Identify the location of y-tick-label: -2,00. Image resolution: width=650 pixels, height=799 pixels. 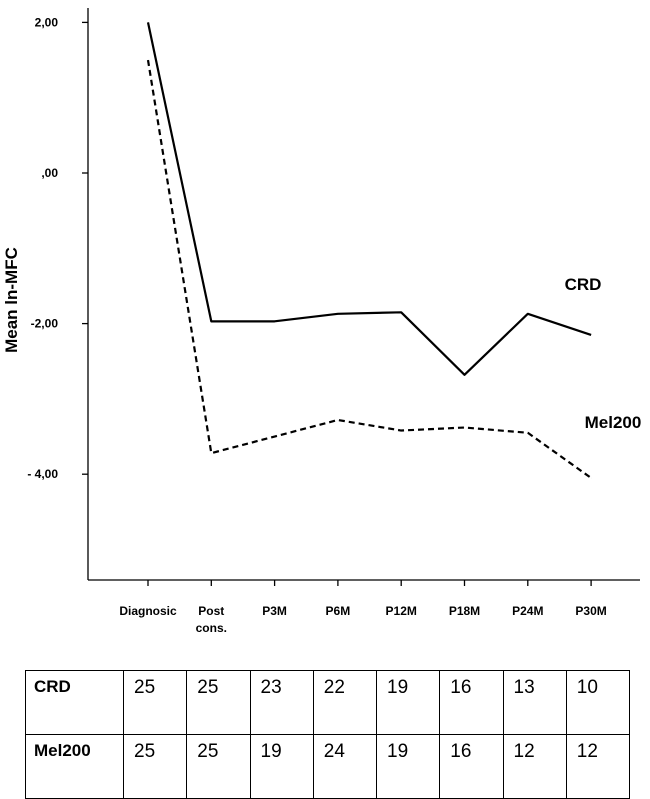
(45, 324).